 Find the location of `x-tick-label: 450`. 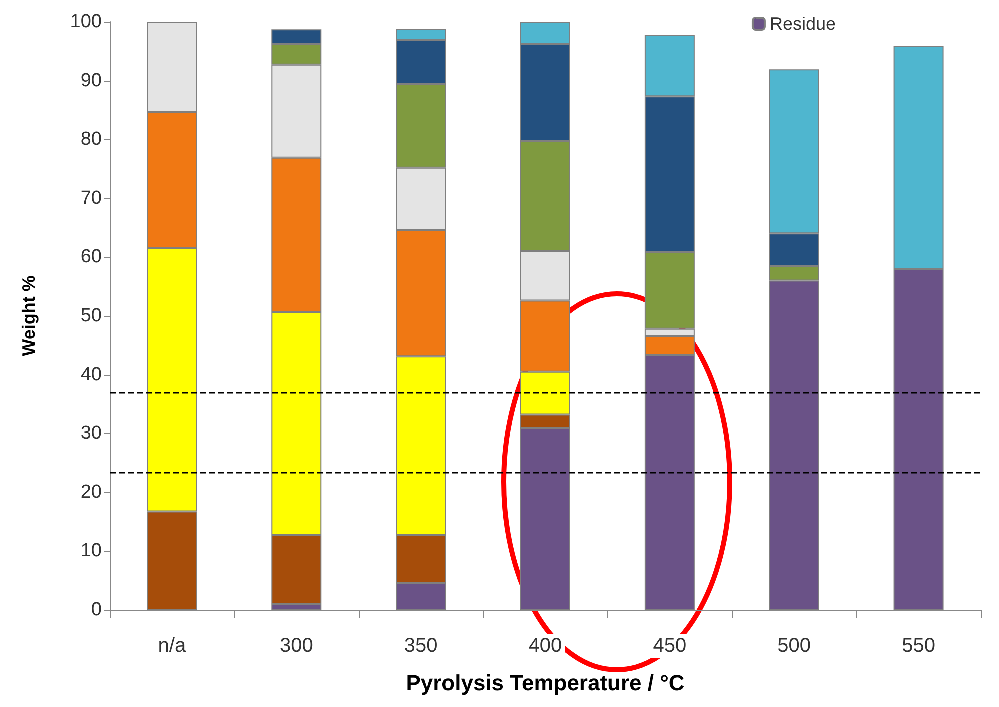

x-tick-label: 450 is located at coordinates (670, 646).